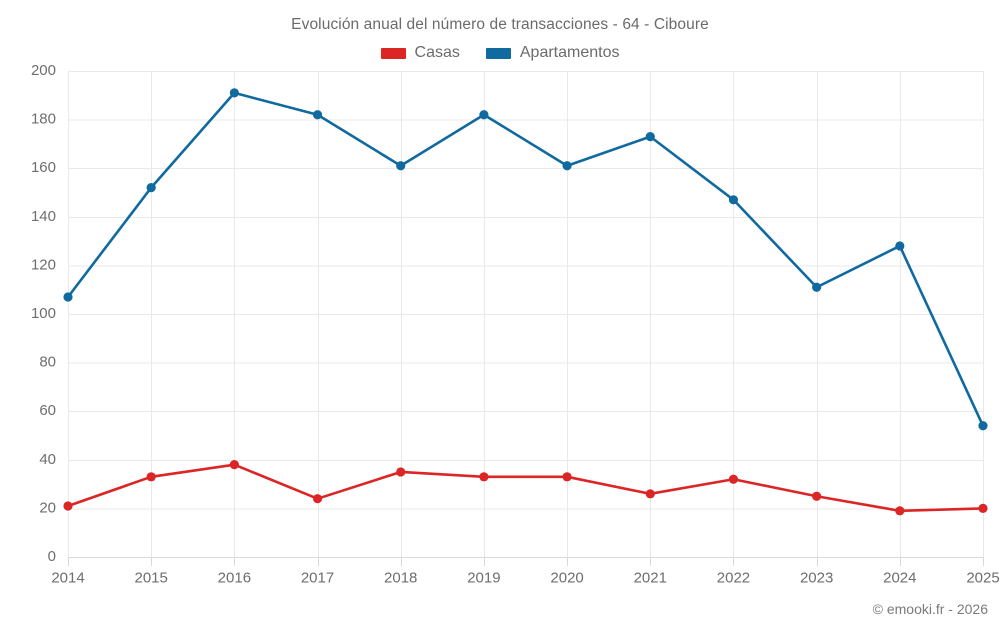  Describe the element at coordinates (317, 499) in the screenshot. I see `data-point-casas-2017` at that location.